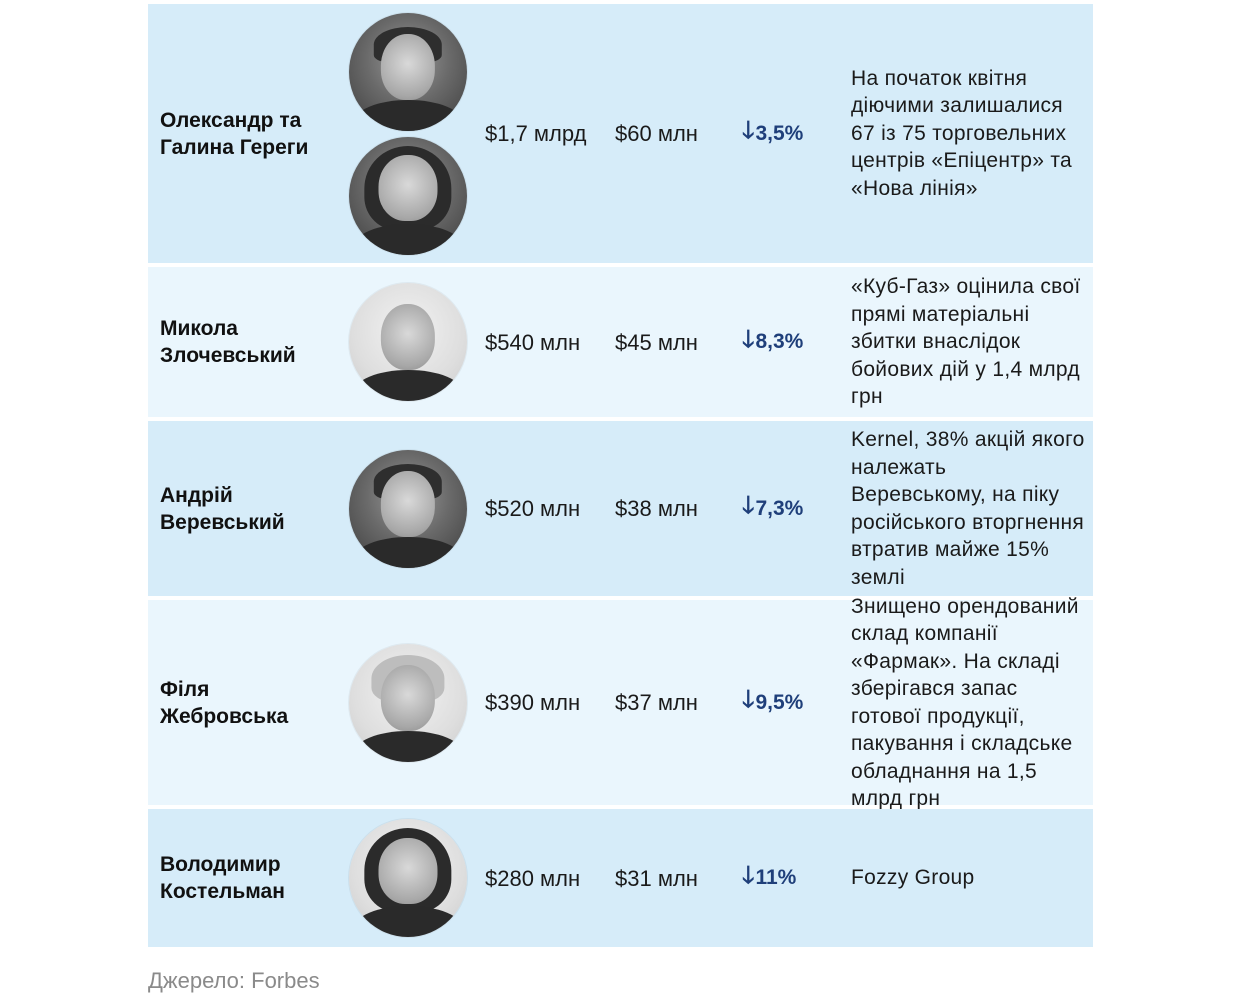  Describe the element at coordinates (533, 702) in the screenshot. I see `net-worth: $390 млн` at that location.